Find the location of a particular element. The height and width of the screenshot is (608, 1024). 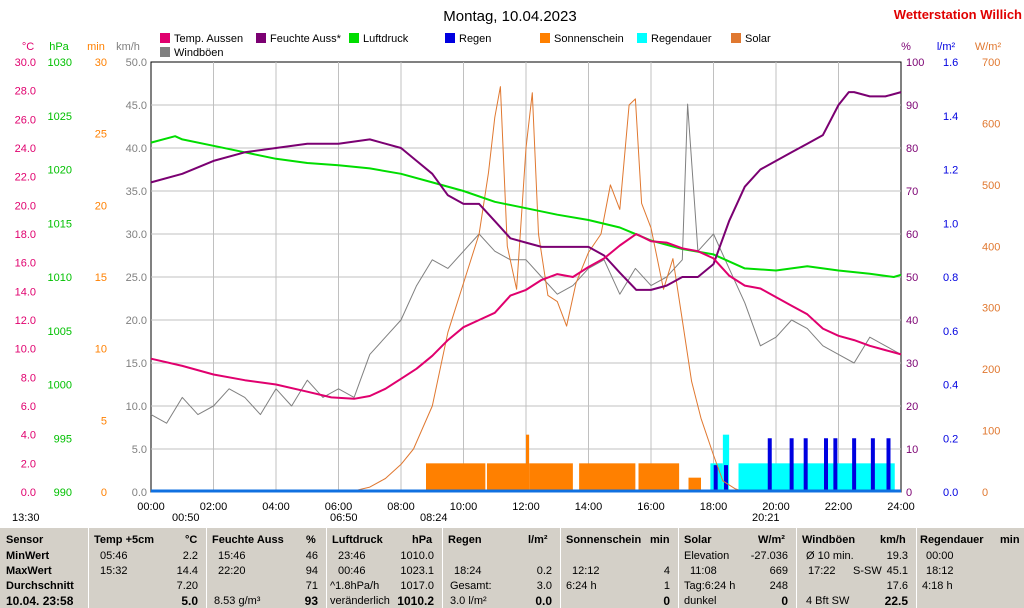

hum-min-time: 15:46 is located at coordinates (232, 556).